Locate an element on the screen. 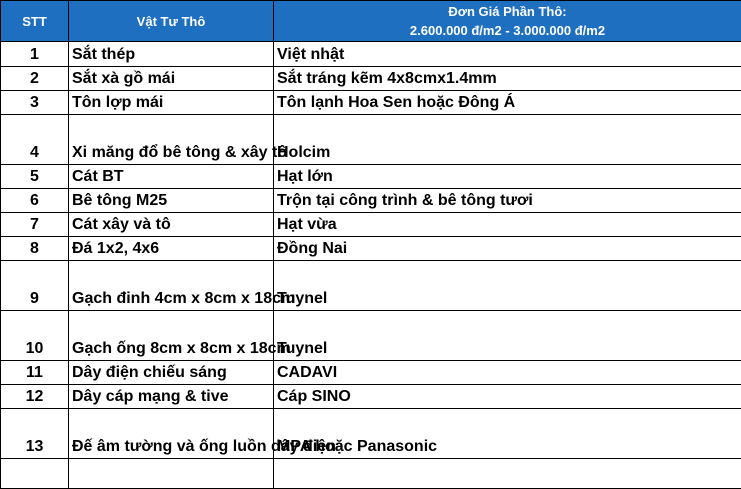 The width and height of the screenshot is (741, 489). material-brand is located at coordinates (507, 474).